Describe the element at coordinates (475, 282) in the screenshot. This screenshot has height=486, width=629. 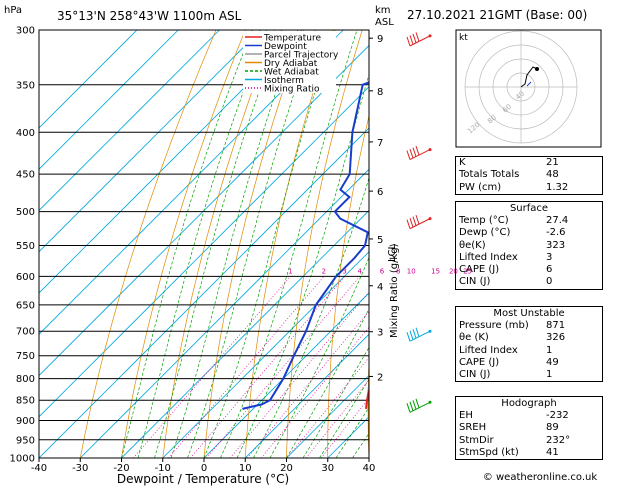
I see `stat-label: CIN (J)` at that location.